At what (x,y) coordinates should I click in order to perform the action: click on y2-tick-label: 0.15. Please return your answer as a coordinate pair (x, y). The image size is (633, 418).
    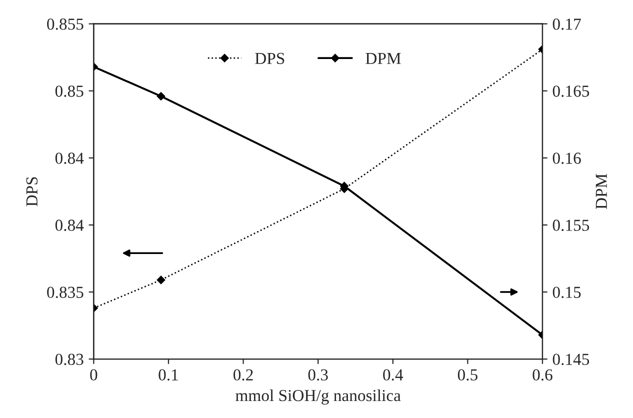
    Looking at the image, I should click on (566, 292).